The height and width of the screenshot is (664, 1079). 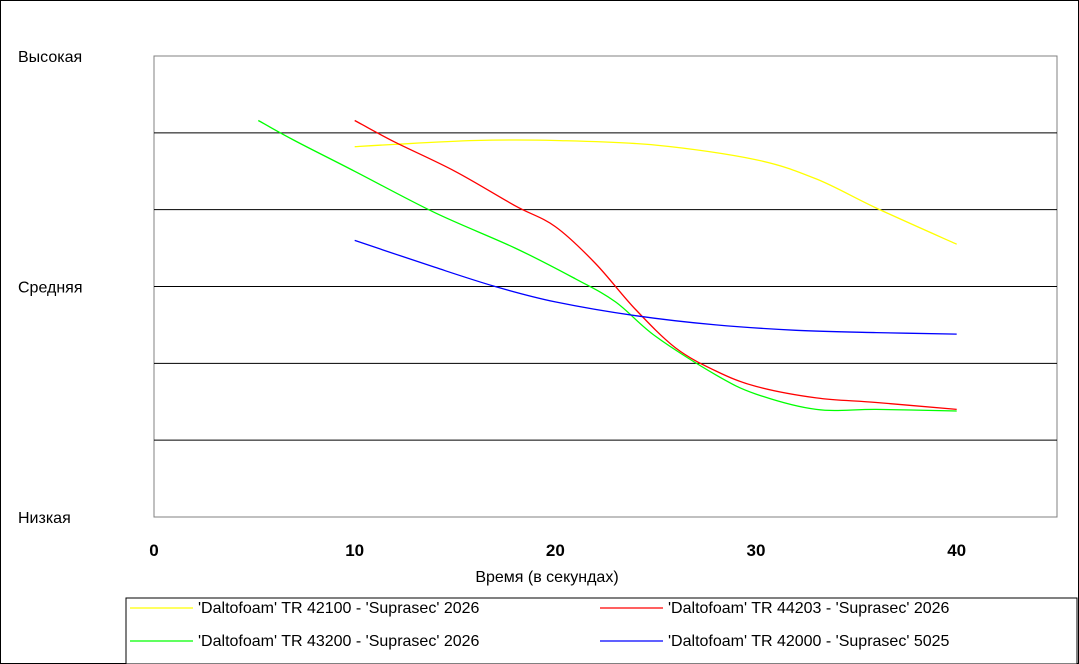 I want to click on x-tick-label: 0, so click(x=153, y=550).